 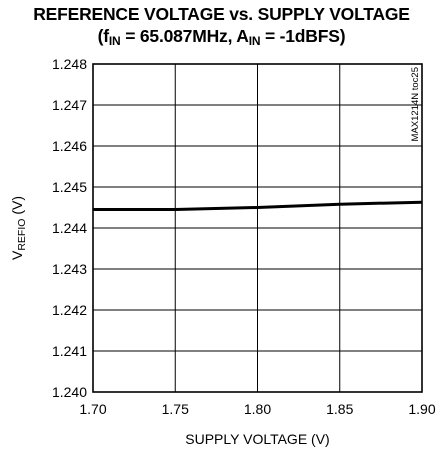 I want to click on x-tick-label-0: 1.70, so click(x=92, y=409).